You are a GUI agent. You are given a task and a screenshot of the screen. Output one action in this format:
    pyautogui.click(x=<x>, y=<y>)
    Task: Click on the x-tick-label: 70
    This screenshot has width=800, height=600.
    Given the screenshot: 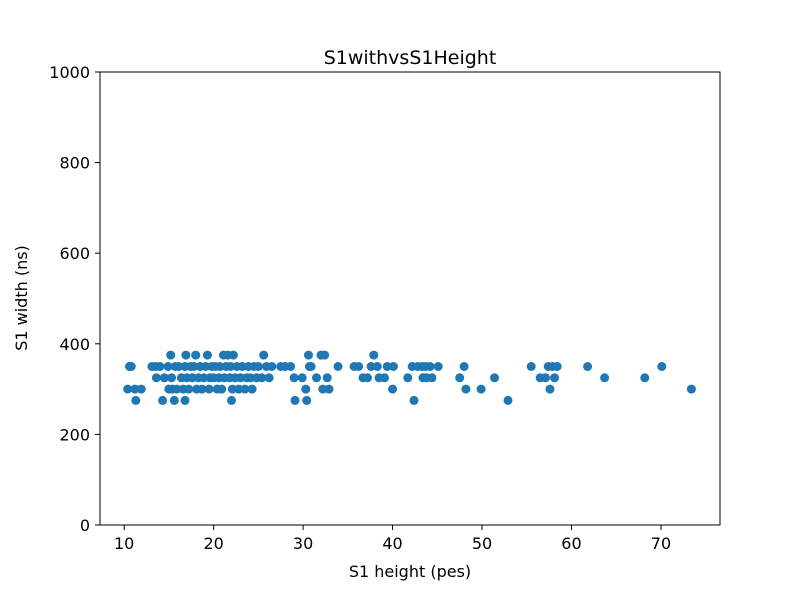 What is the action you would take?
    pyautogui.click(x=661, y=543)
    